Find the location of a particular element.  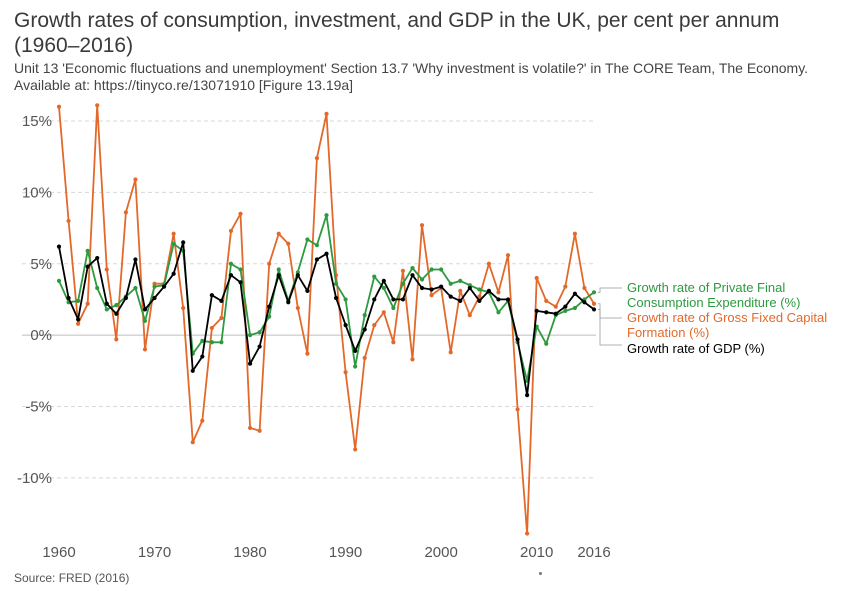

x-tick-label: 2016 is located at coordinates (593, 552).